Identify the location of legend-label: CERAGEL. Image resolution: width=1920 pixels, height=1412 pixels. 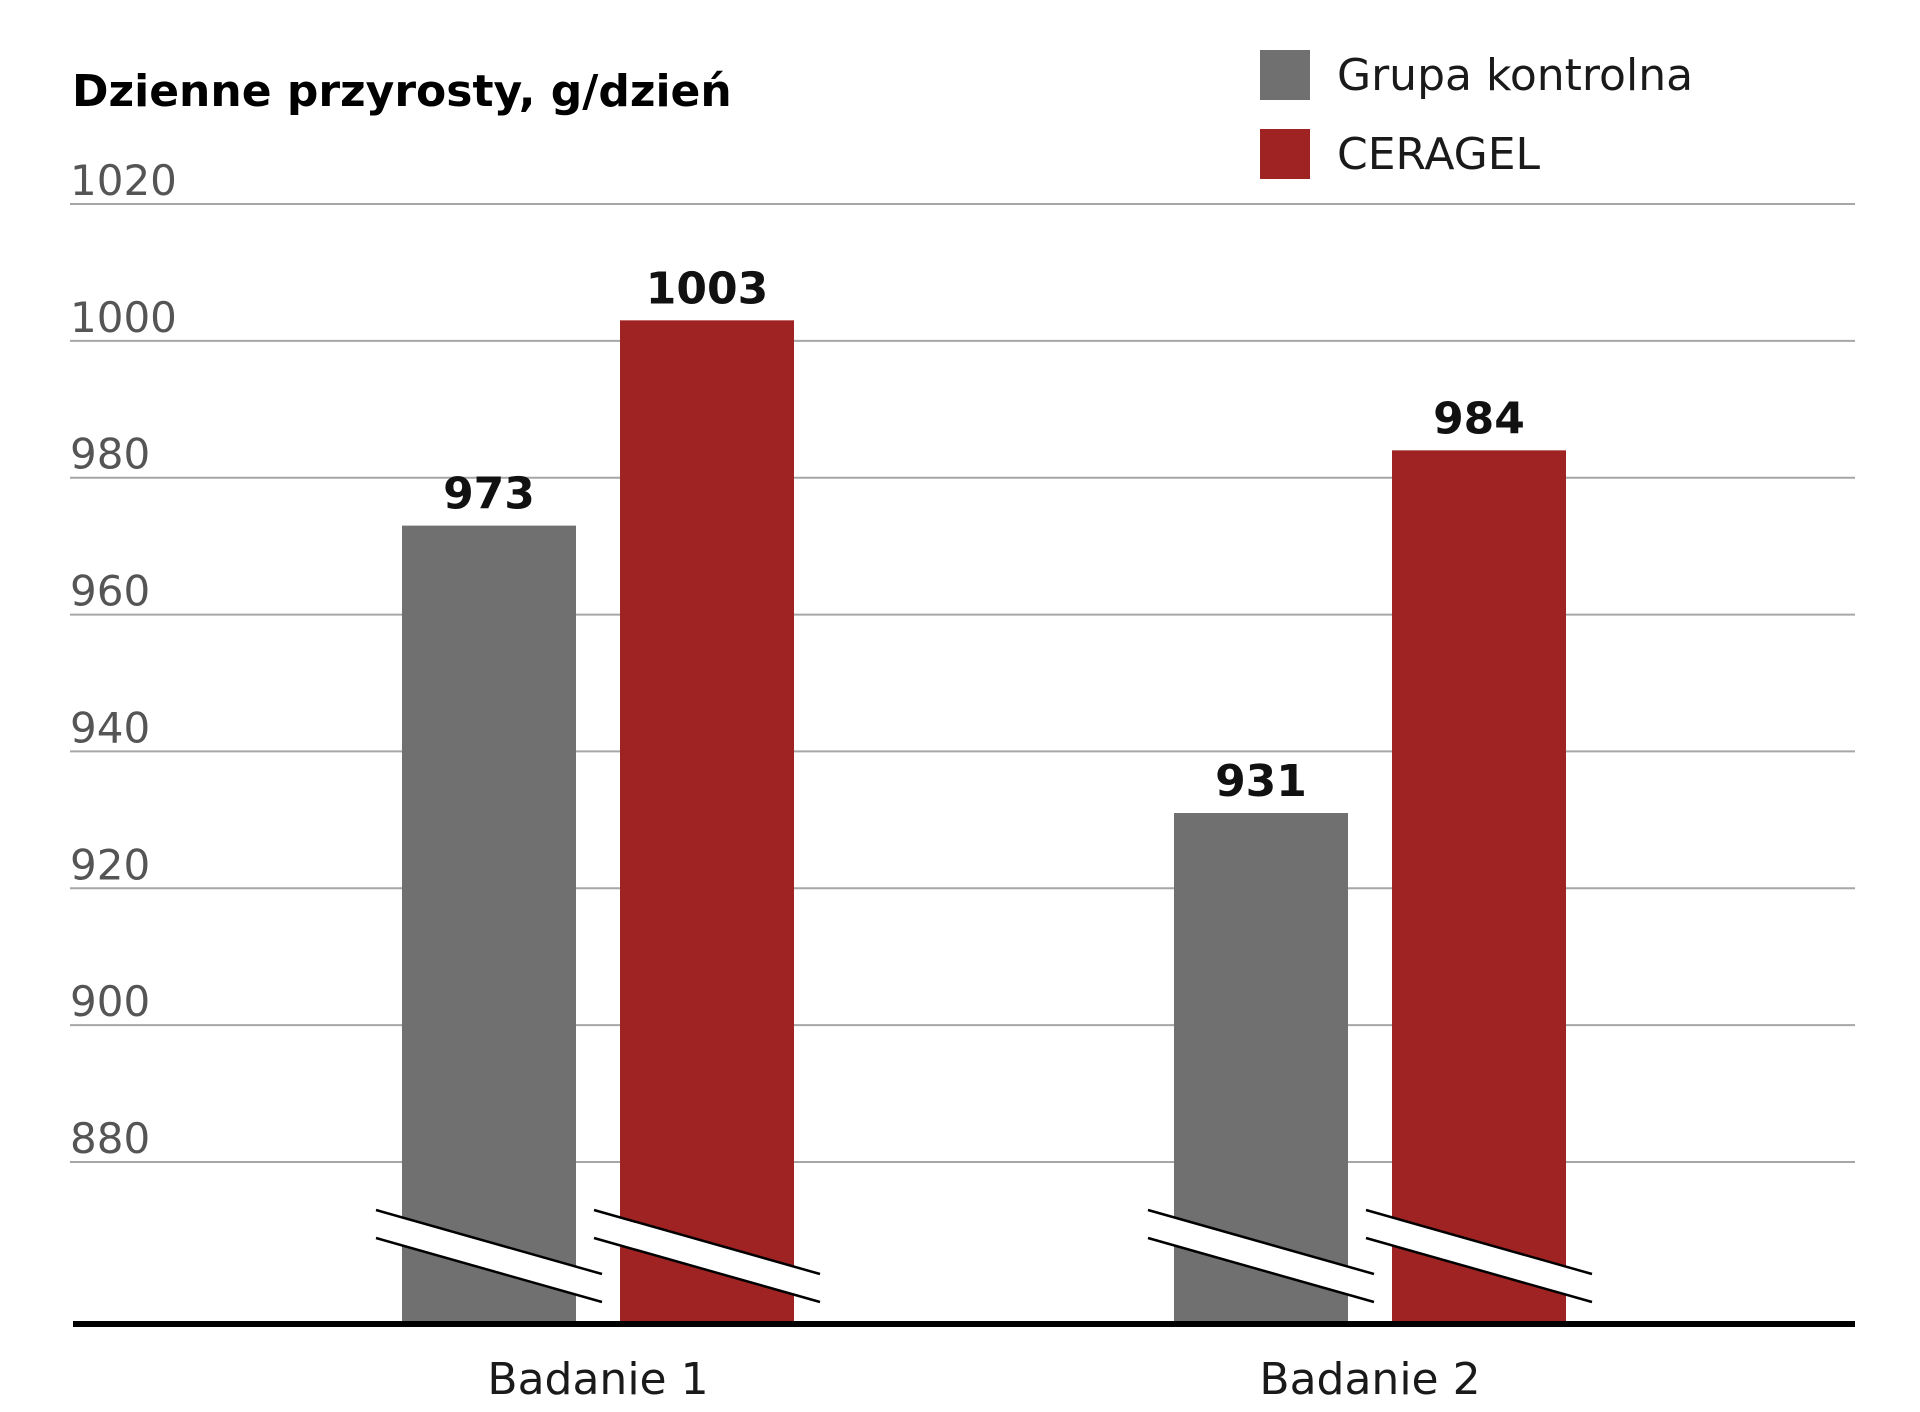
(1439, 154).